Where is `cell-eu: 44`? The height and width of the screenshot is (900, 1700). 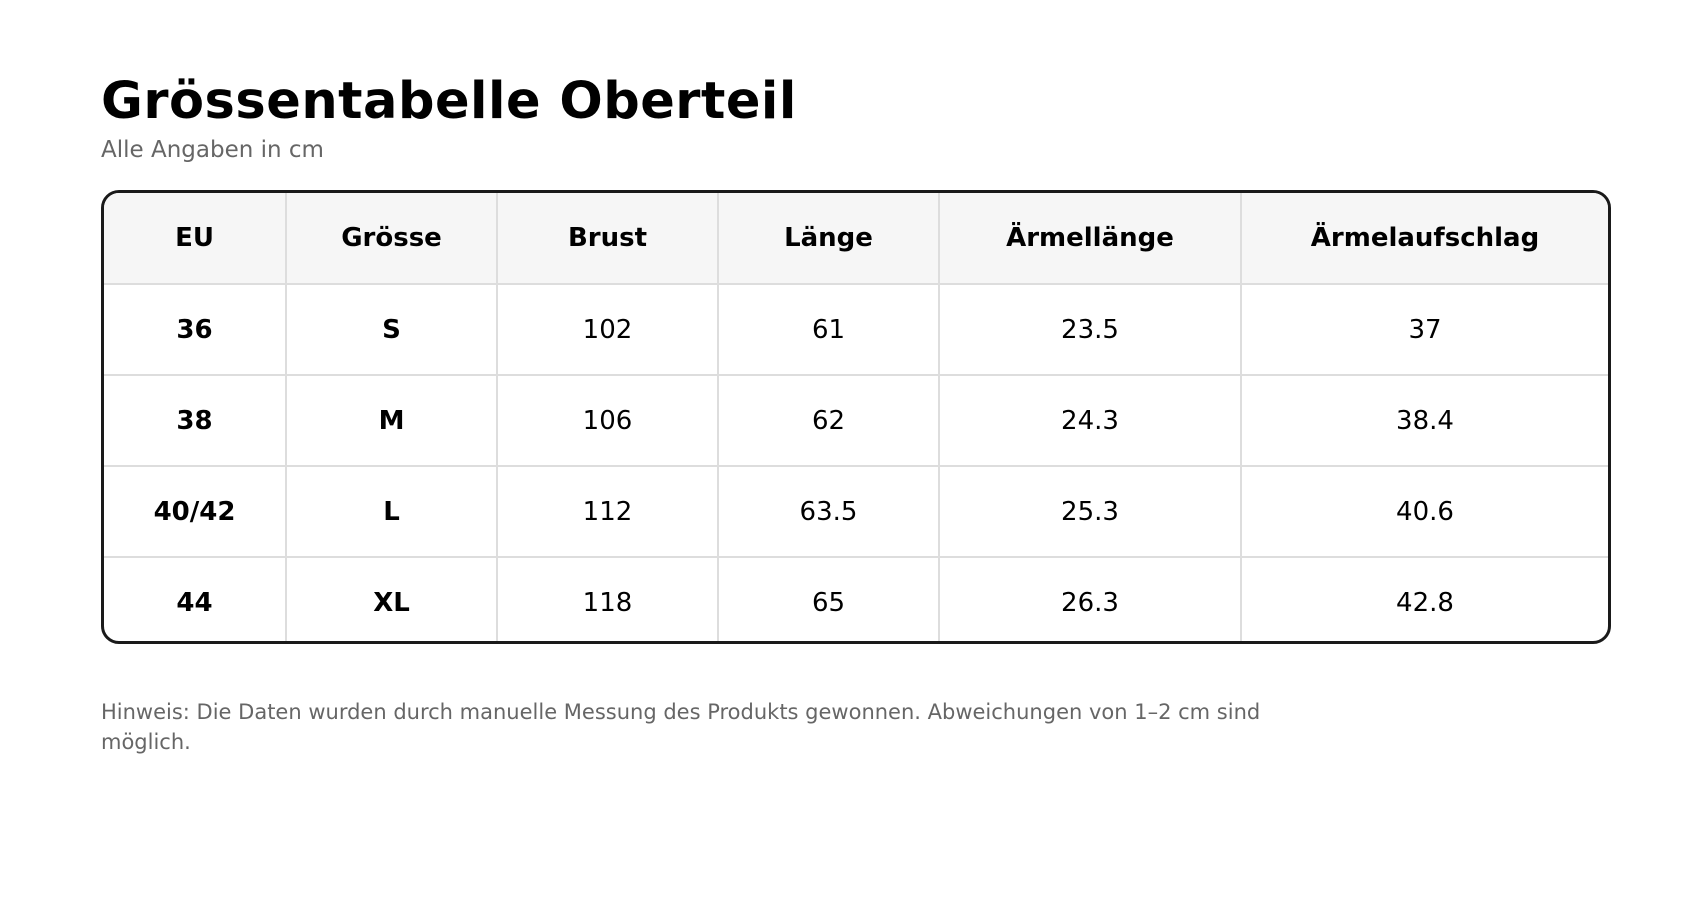
cell-eu: 44 is located at coordinates (195, 599).